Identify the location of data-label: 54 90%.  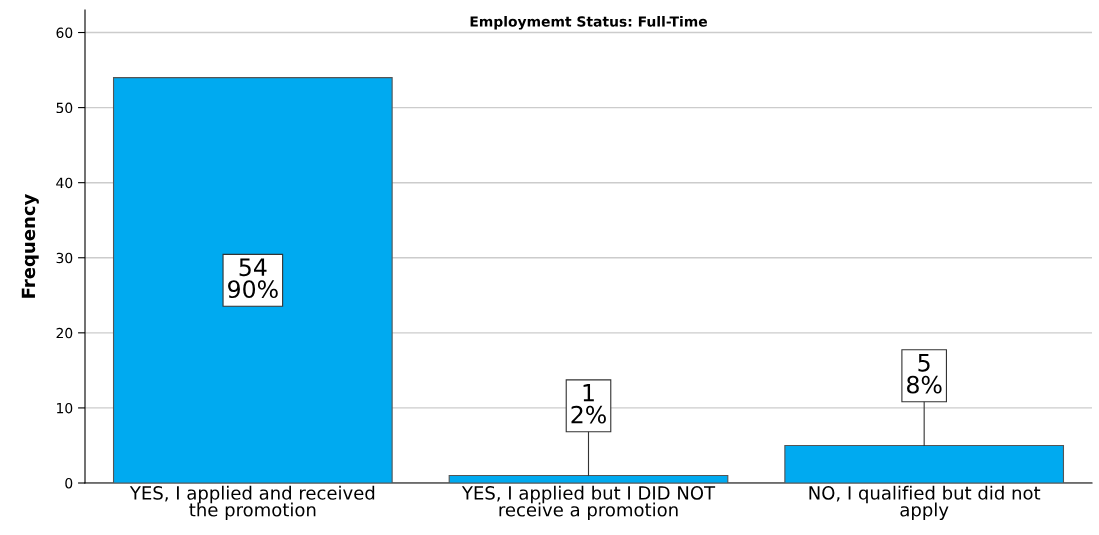
(253, 278).